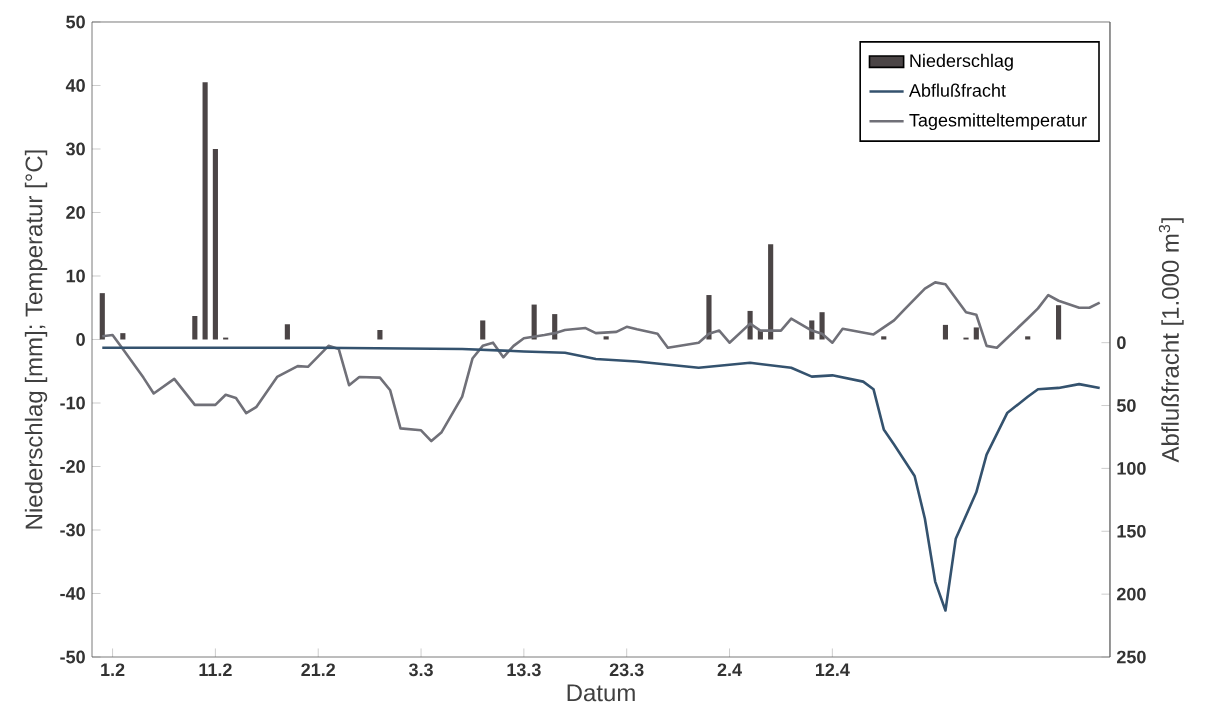  What do you see at coordinates (80, 339) in the screenshot?
I see `y-tick-label: 0` at bounding box center [80, 339].